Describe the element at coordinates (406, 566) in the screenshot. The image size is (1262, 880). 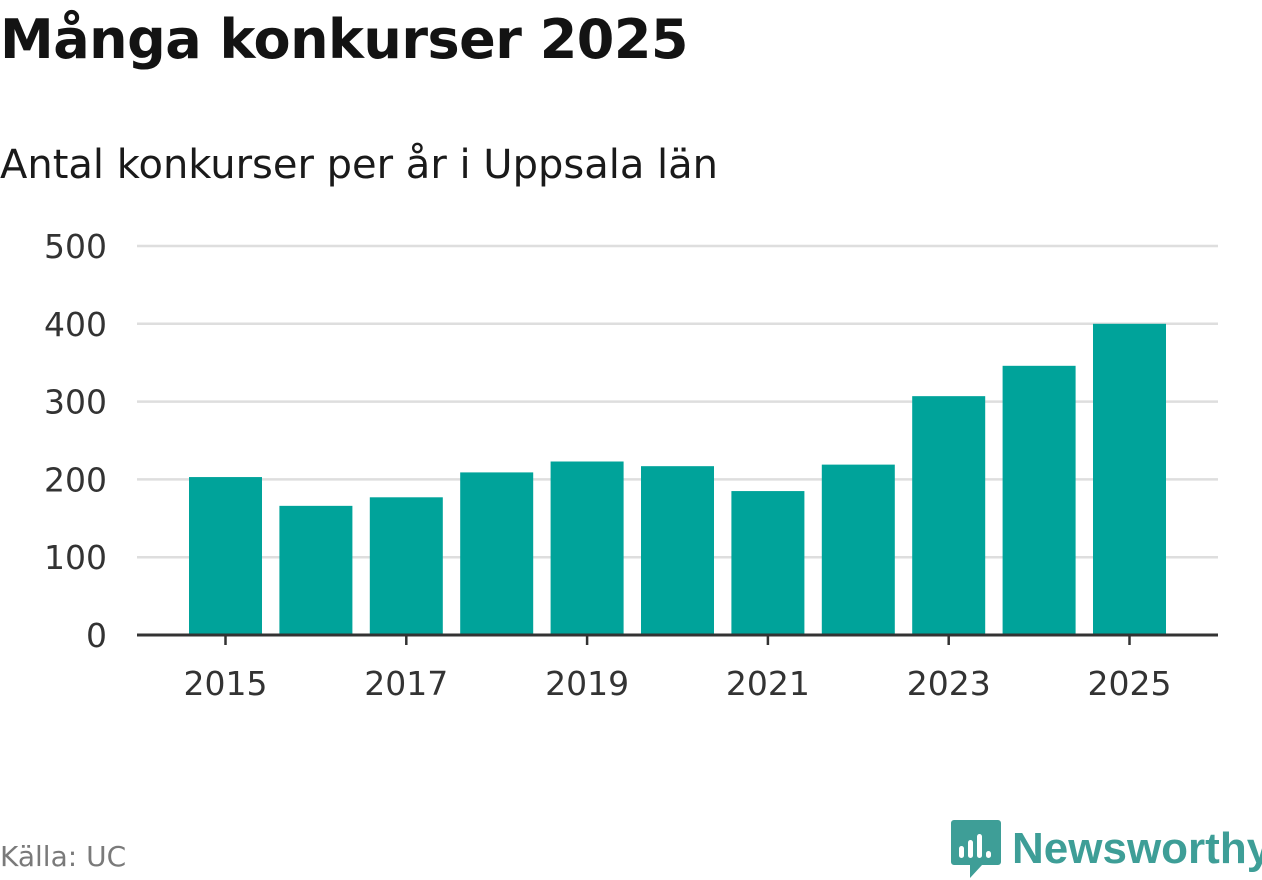
I see `bar-2017` at that location.